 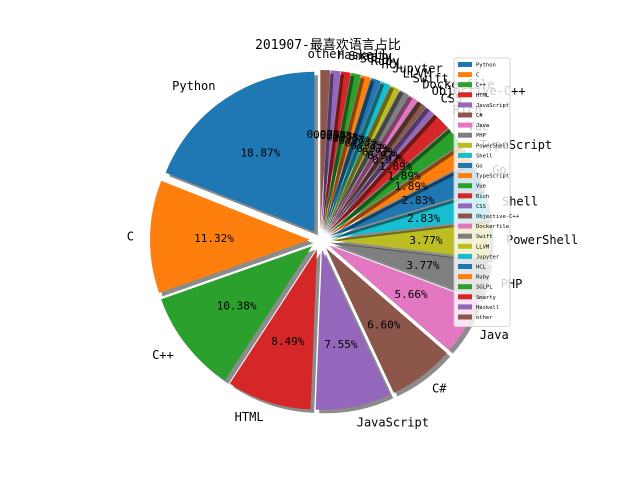 I want to click on slice-label-python: Python, so click(x=193, y=86).